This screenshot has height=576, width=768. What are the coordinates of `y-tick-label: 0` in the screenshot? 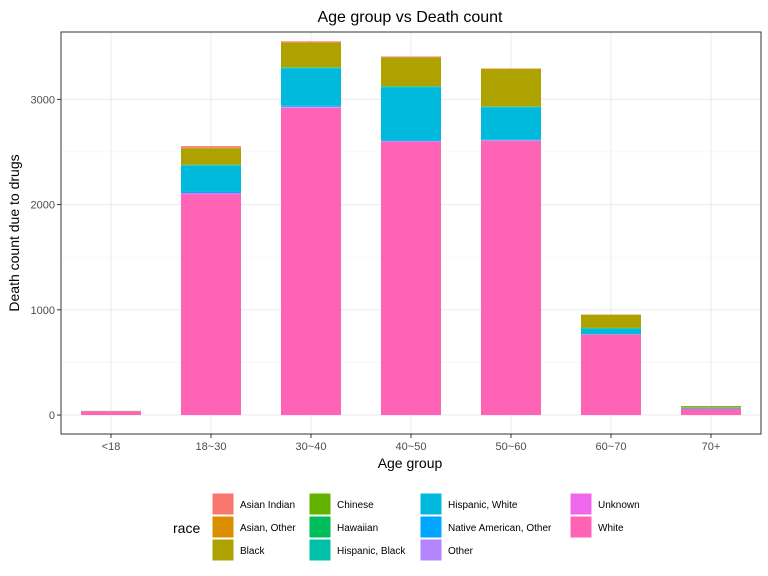 It's located at (52, 416).